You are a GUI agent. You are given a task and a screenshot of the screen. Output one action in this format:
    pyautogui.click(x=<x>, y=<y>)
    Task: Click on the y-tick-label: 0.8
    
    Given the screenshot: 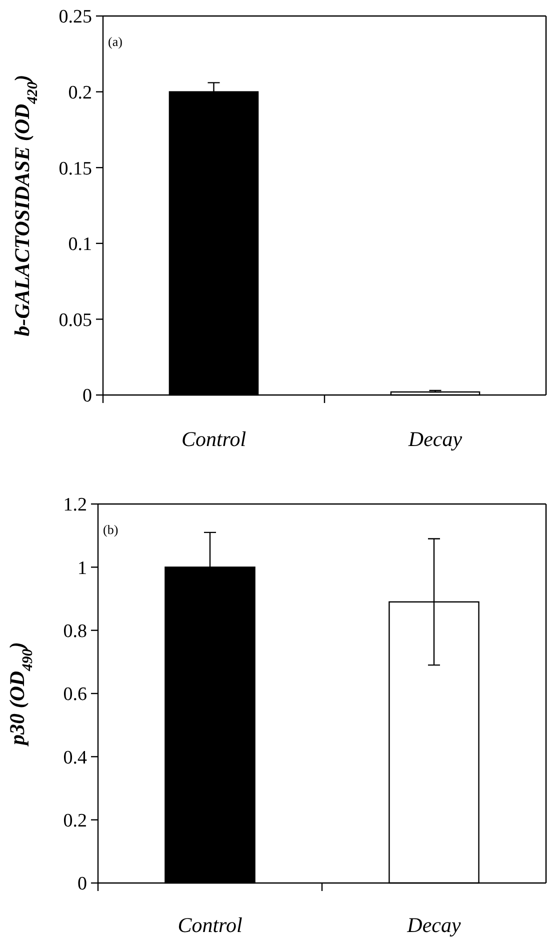 What is the action you would take?
    pyautogui.click(x=75, y=631)
    